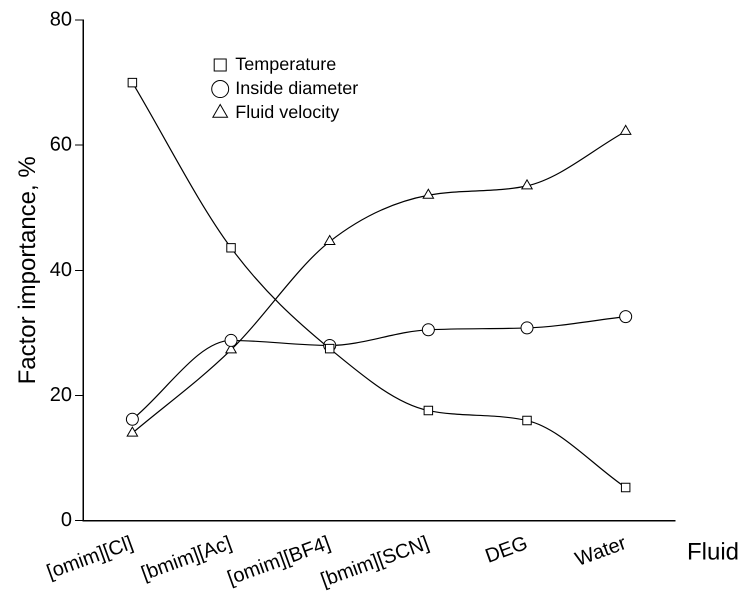 The image size is (755, 596). I want to click on x-tick-label: Water, so click(601, 551).